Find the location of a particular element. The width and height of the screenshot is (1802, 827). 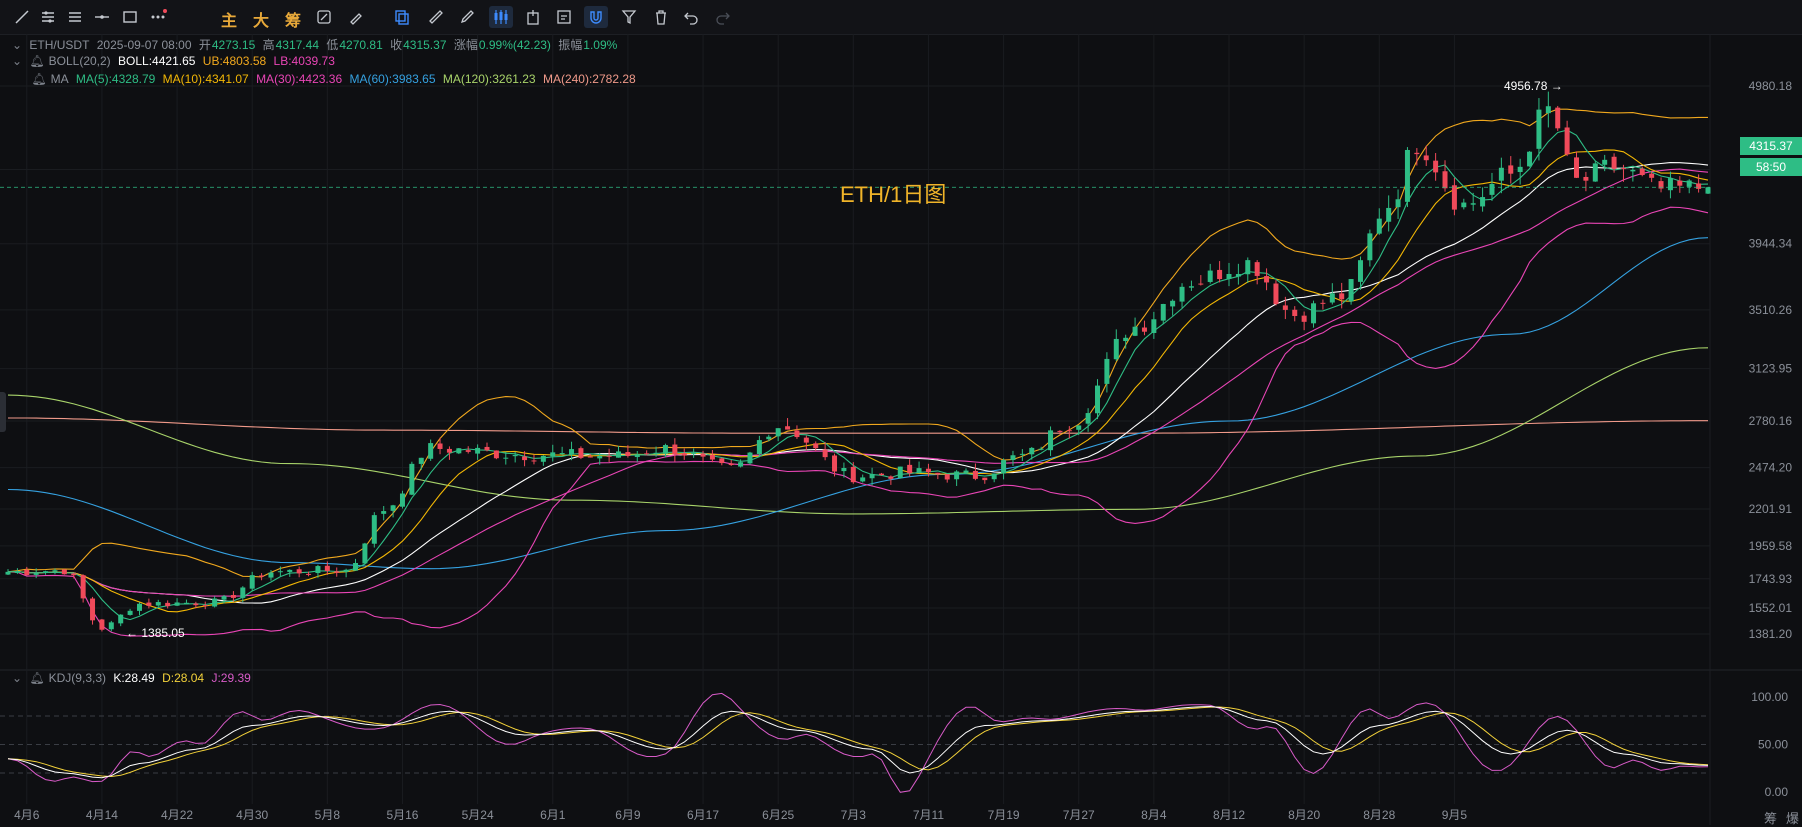

pen-icon is located at coordinates (468, 17).